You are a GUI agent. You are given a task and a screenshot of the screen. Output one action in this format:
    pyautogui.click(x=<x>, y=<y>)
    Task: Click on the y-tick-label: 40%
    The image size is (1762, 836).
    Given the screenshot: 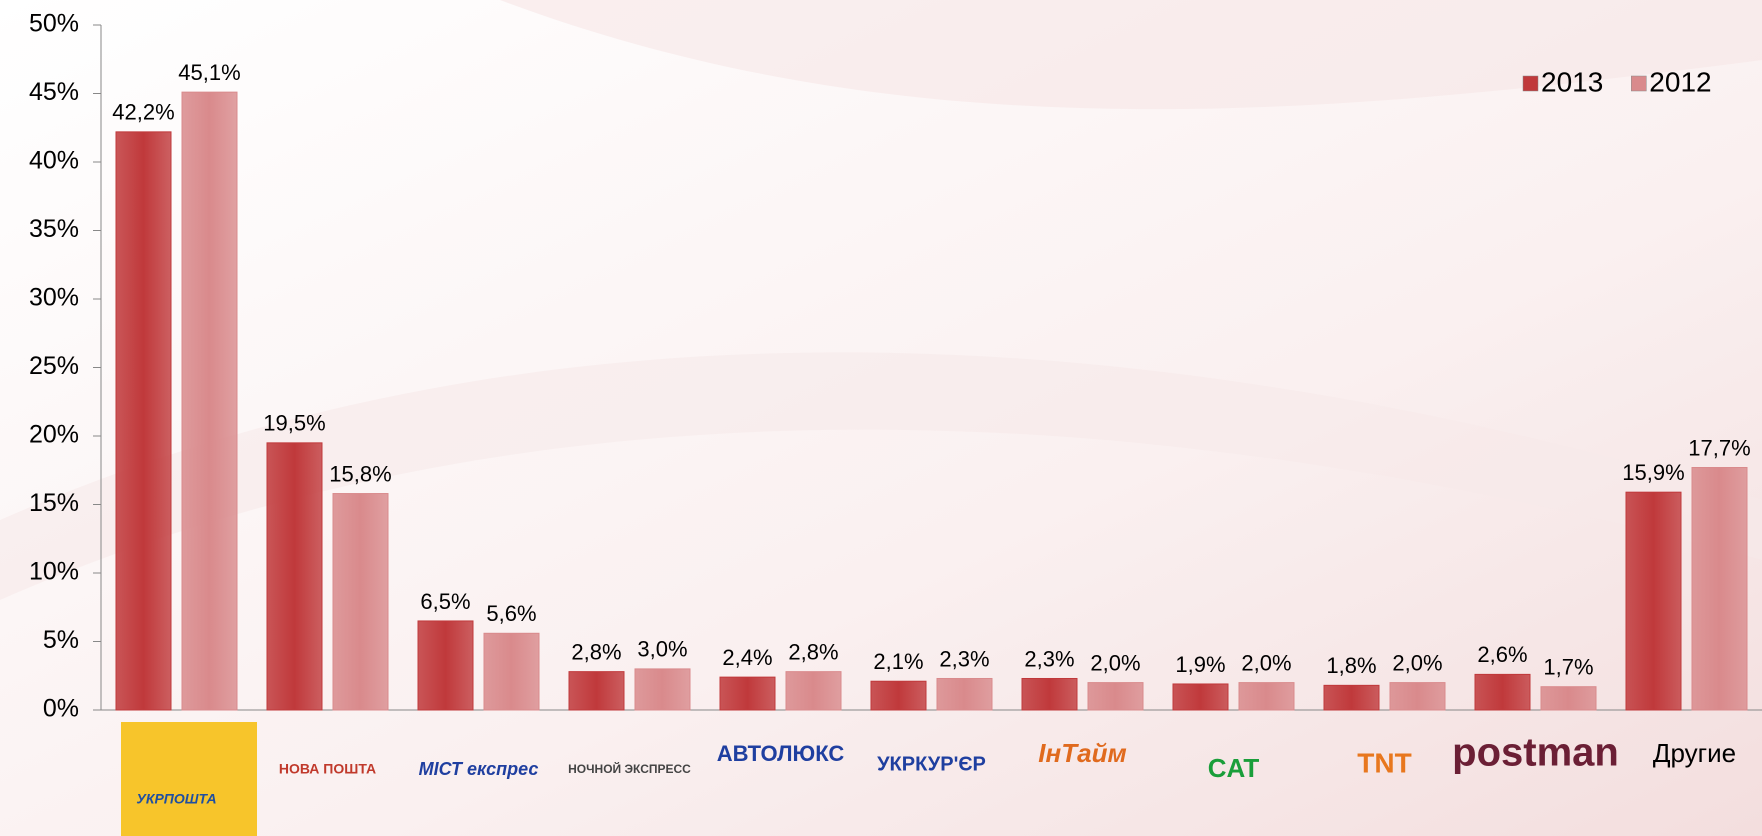 What is the action you would take?
    pyautogui.click(x=54, y=161)
    